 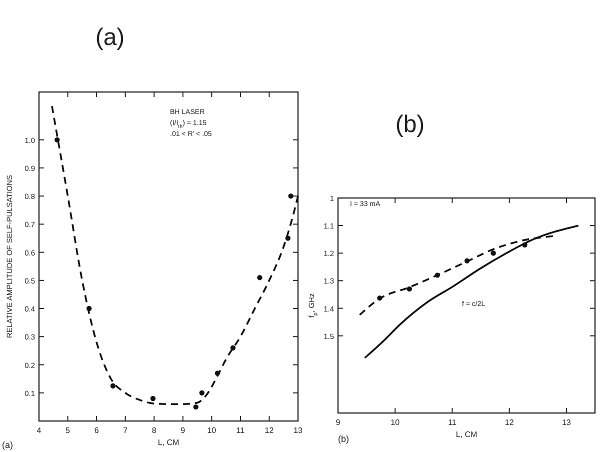 What do you see at coordinates (410, 124) in the screenshot?
I see `chart-title: (b)` at bounding box center [410, 124].